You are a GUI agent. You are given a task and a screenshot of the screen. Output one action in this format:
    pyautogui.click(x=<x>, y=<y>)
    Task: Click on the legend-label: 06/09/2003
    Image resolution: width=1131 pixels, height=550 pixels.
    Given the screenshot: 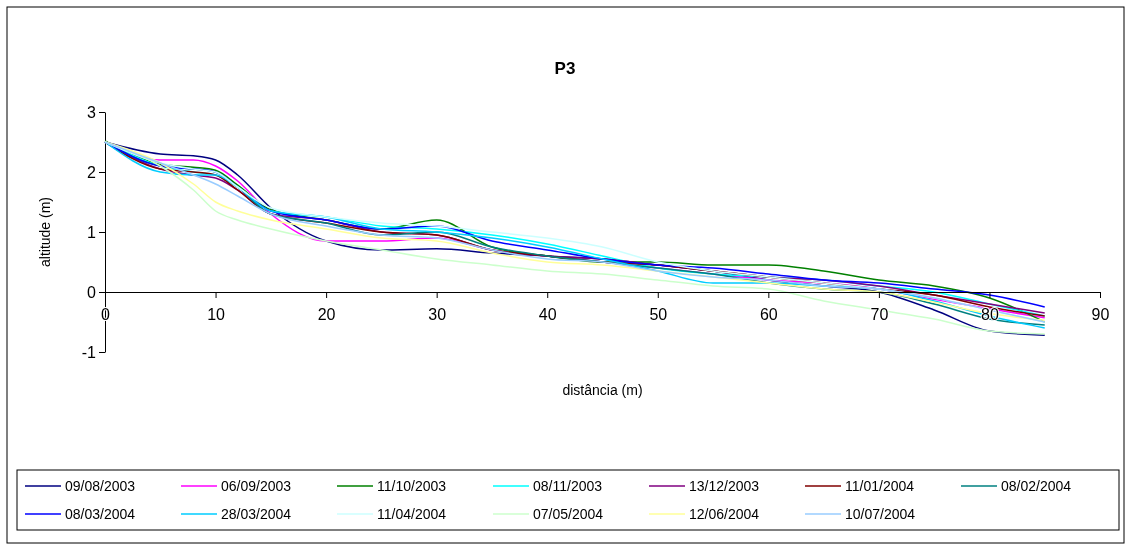 What is the action you would take?
    pyautogui.click(x=256, y=486)
    